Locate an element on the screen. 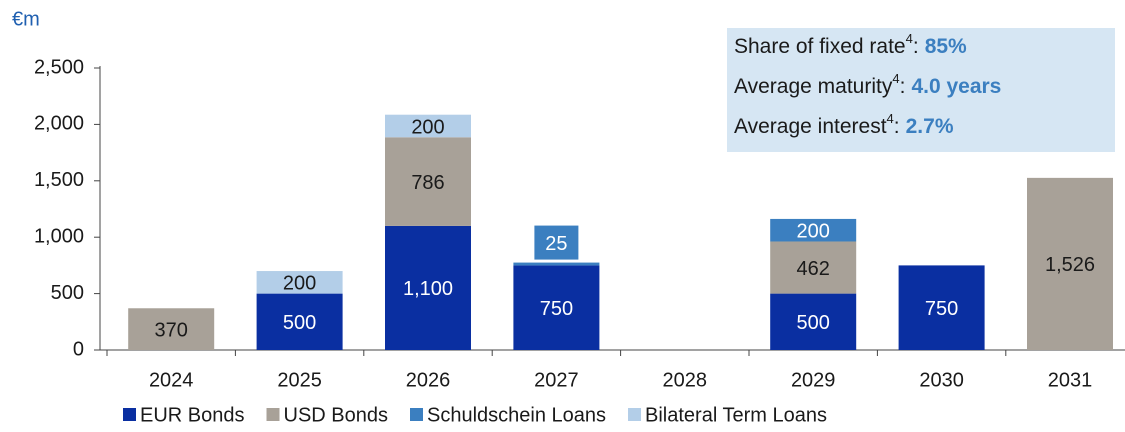  unit-label: €m is located at coordinates (26, 19).